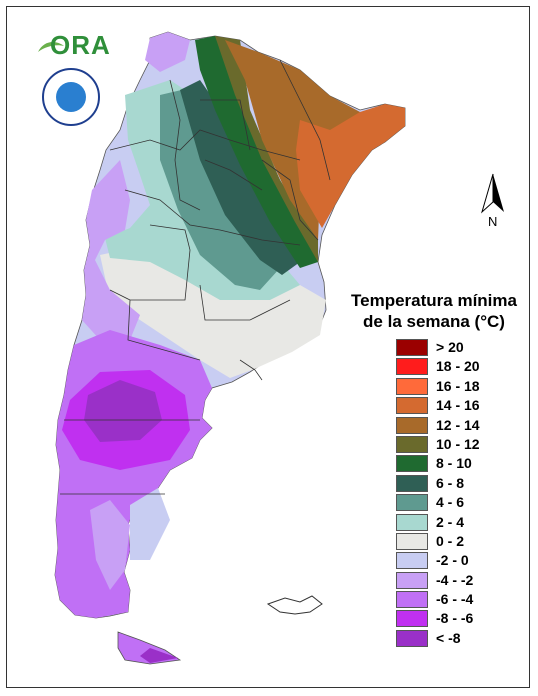 The width and height of the screenshot is (538, 696). What do you see at coordinates (80, 45) in the screenshot?
I see `ora-logo-text: ORA` at bounding box center [80, 45].